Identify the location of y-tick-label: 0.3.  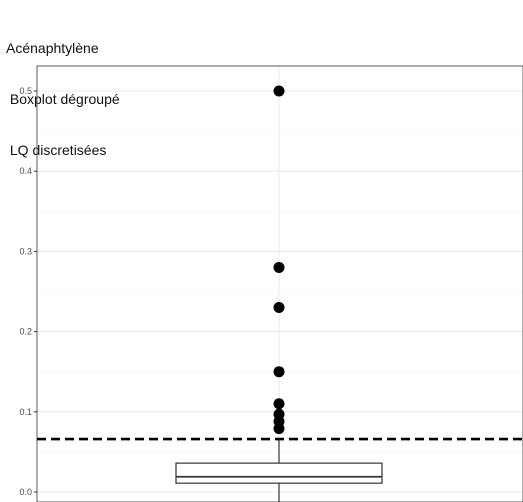
(25, 251).